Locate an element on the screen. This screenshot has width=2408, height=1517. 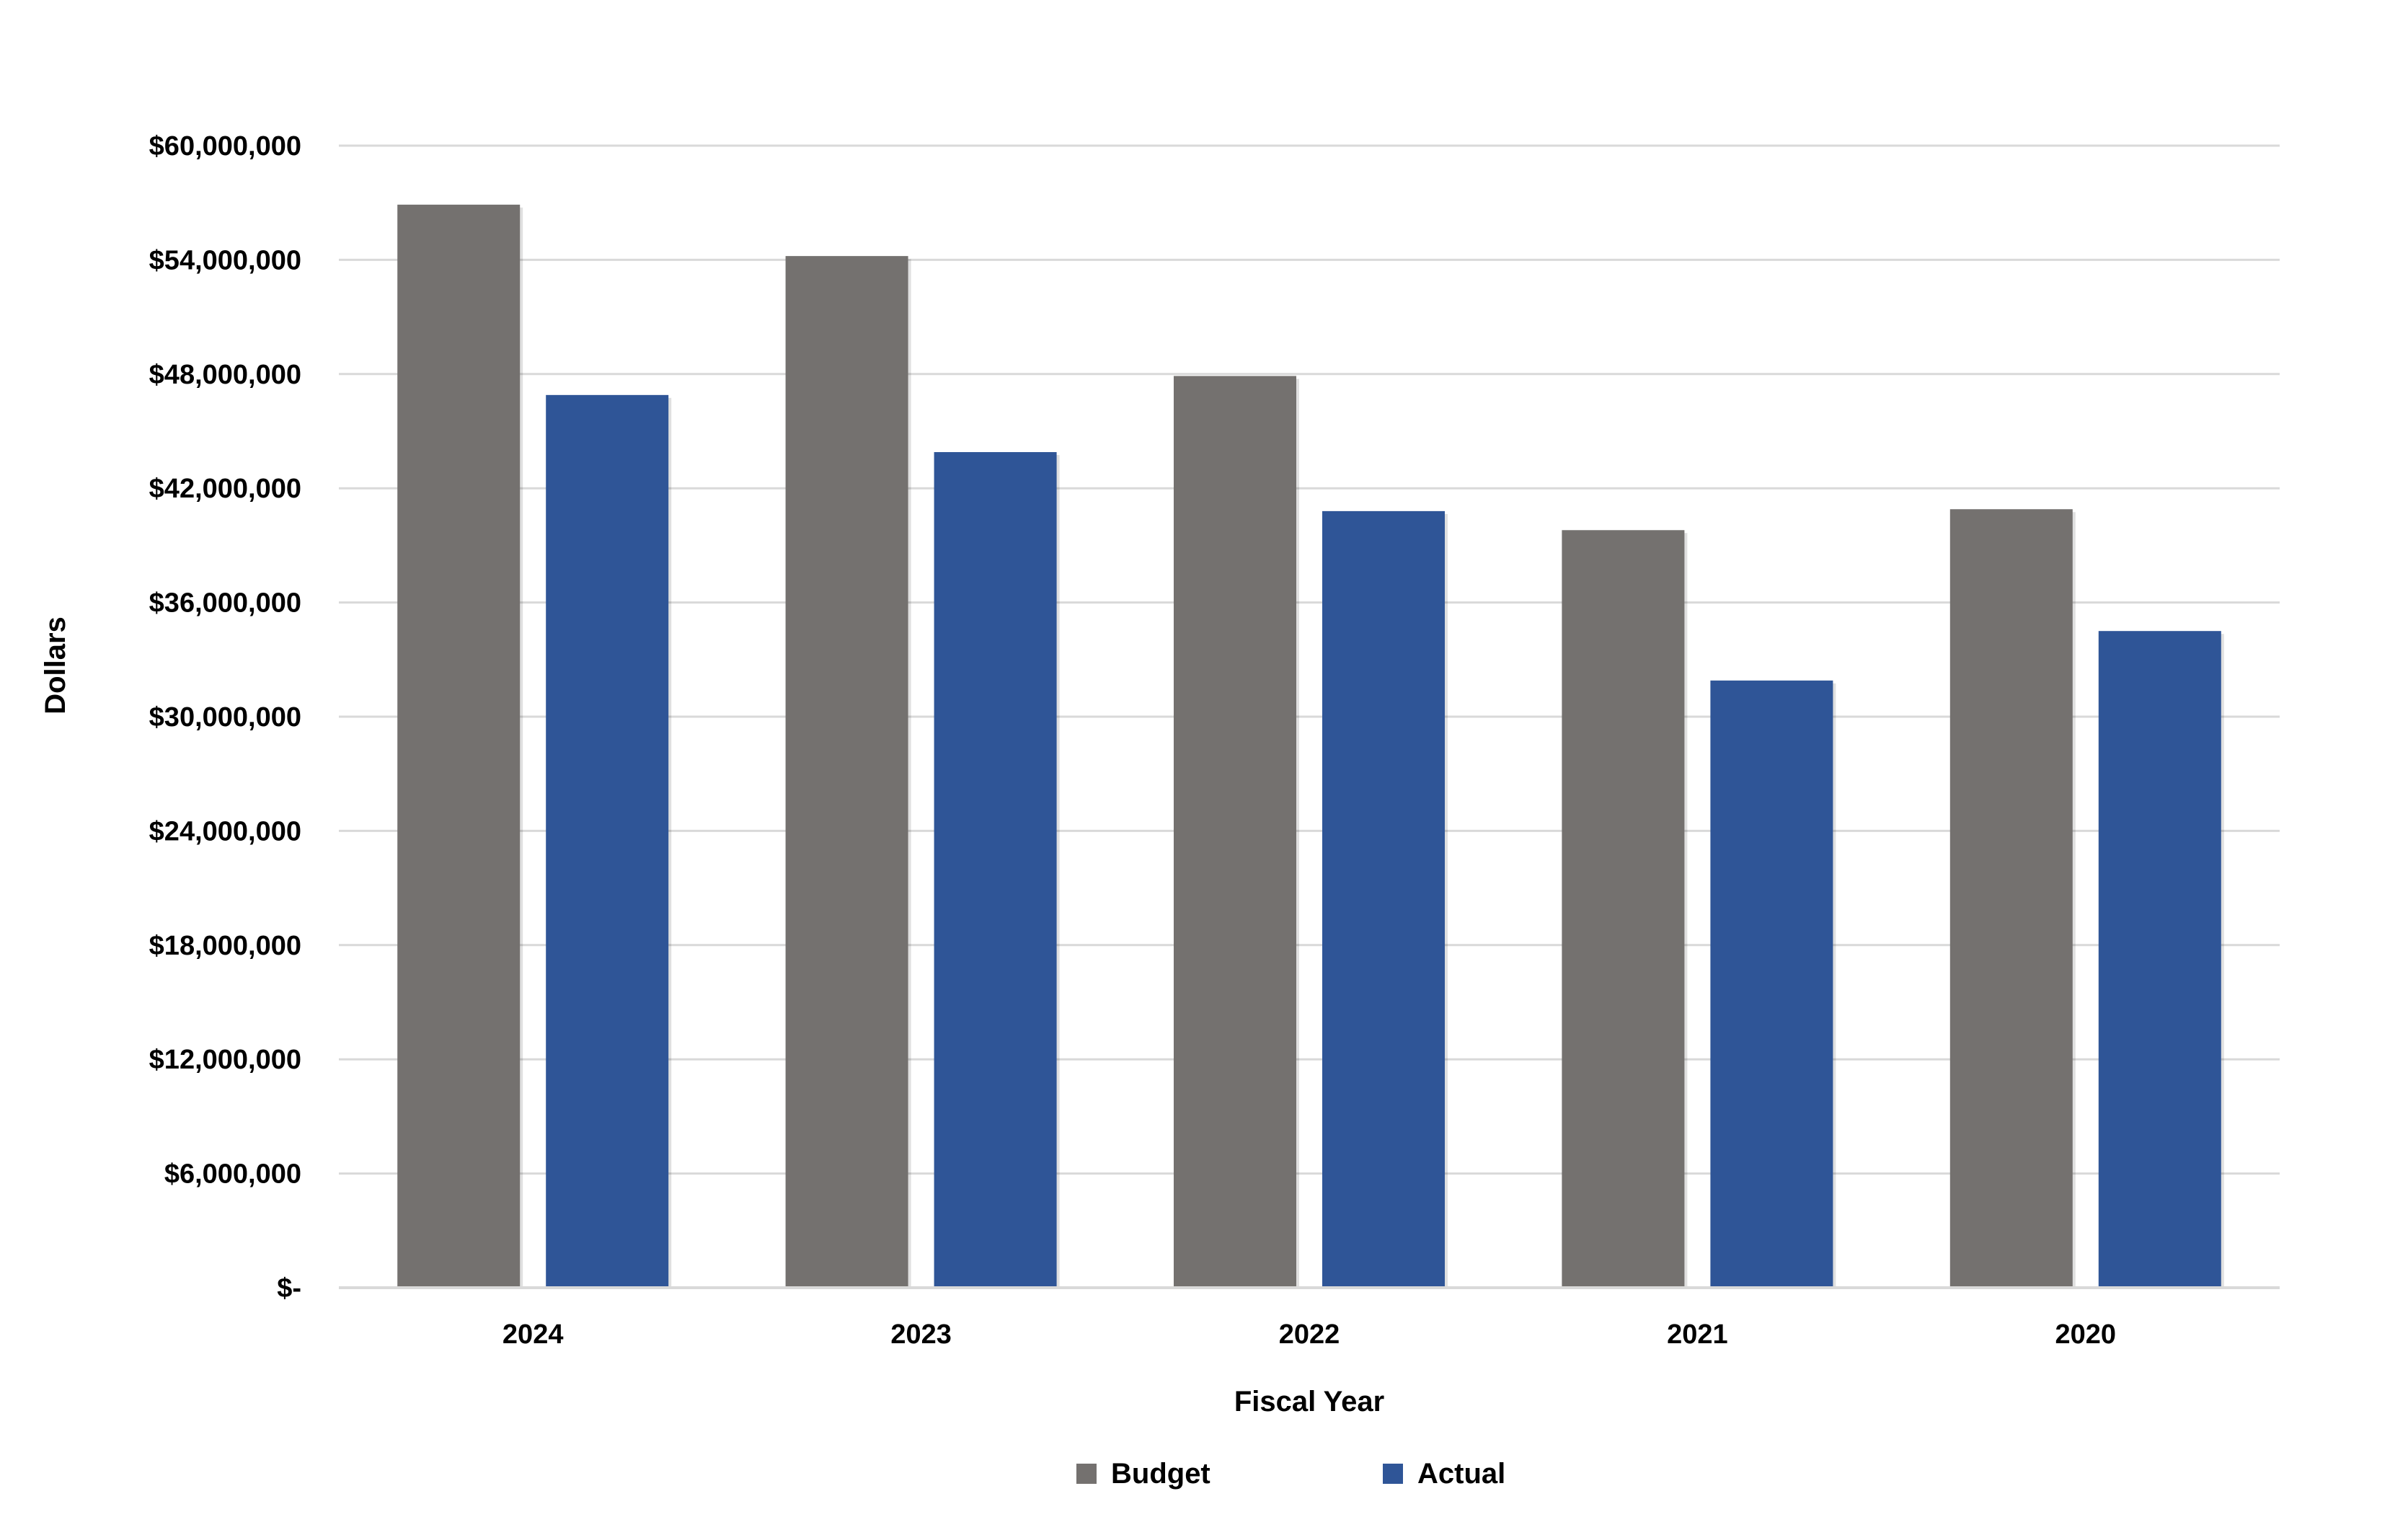
y-tick-label: $- is located at coordinates (289, 1288).